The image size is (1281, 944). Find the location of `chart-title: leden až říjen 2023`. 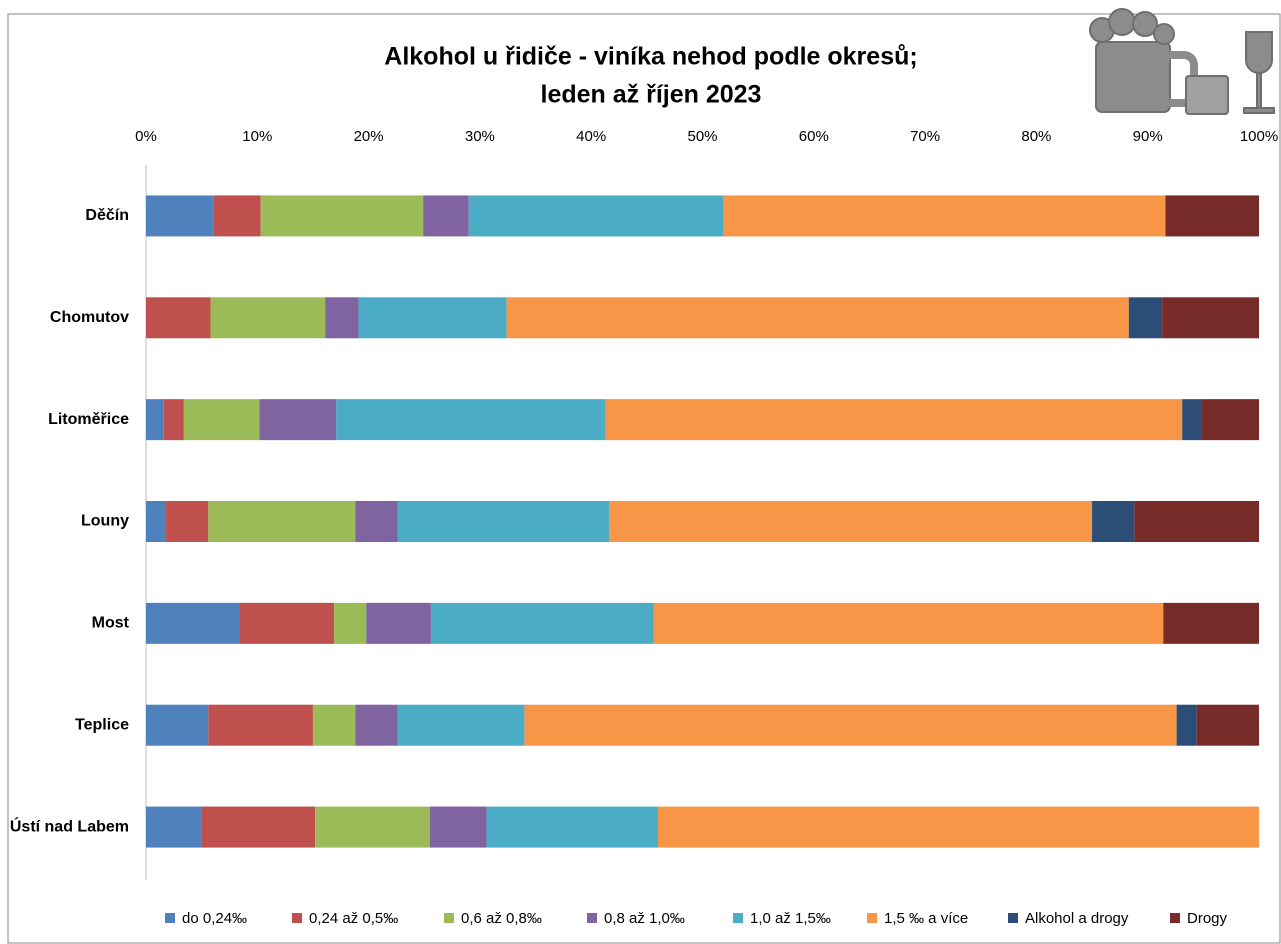

chart-title: leden až říjen 2023 is located at coordinates (651, 95).